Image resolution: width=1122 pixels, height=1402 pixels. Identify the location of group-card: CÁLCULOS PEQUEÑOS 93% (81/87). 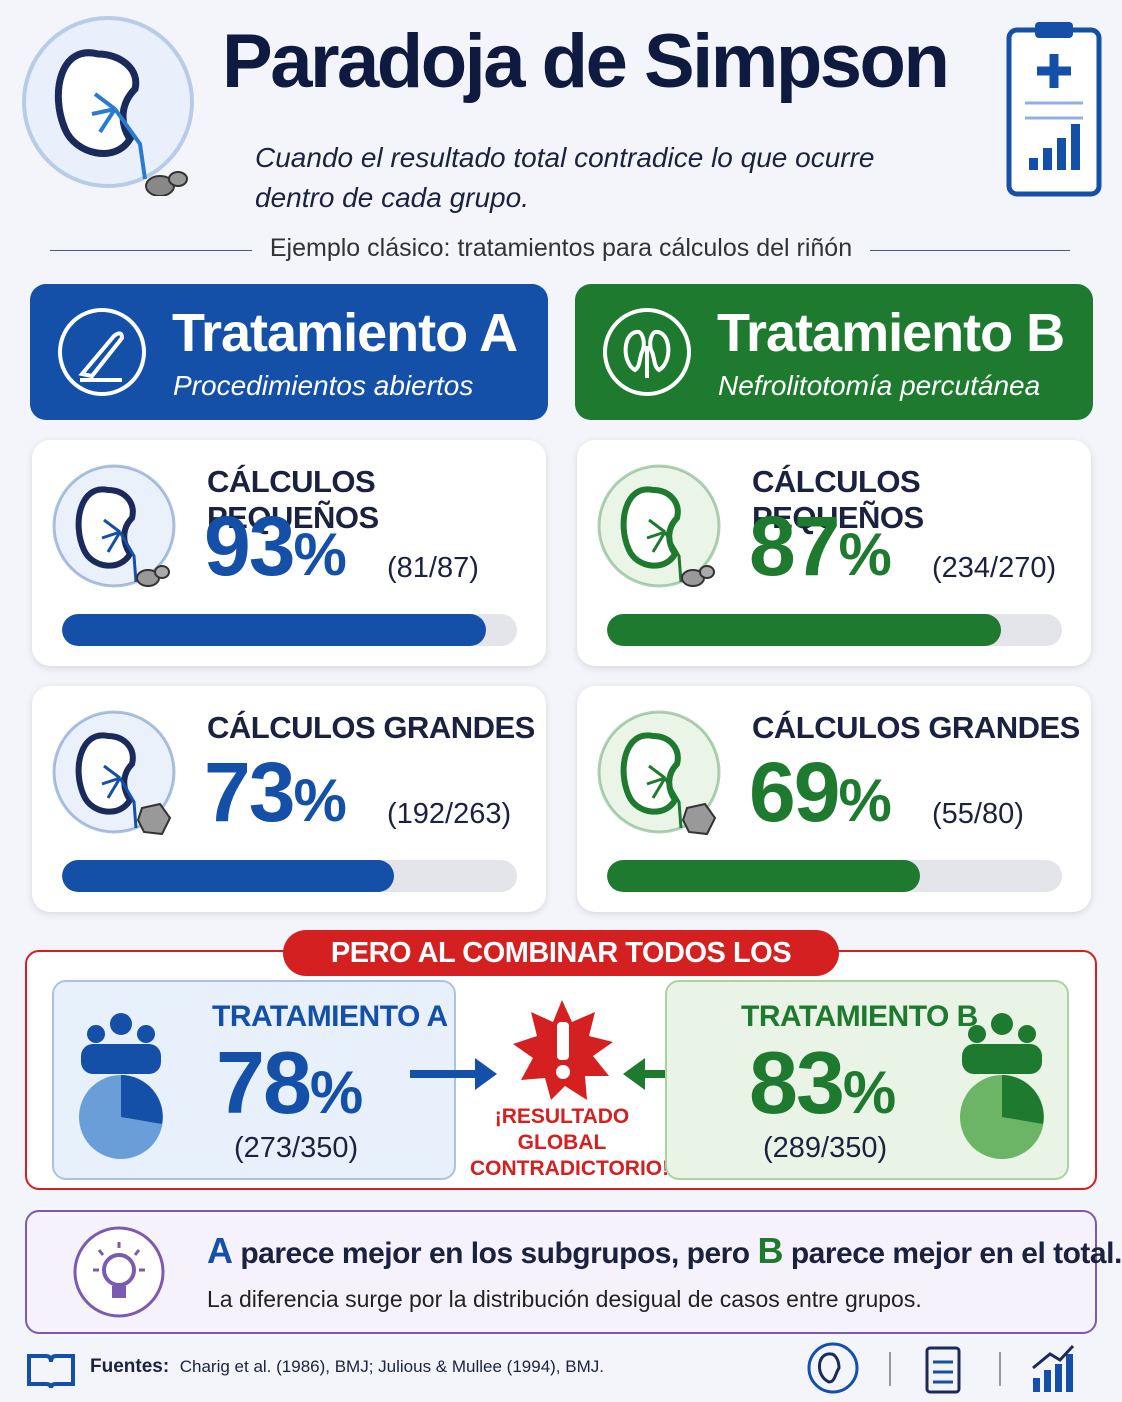
(289, 553).